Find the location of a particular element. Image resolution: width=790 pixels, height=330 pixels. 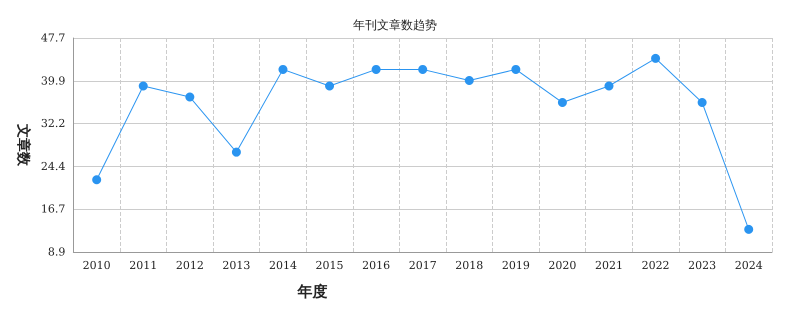

x-tick-label: 2015 is located at coordinates (330, 265).